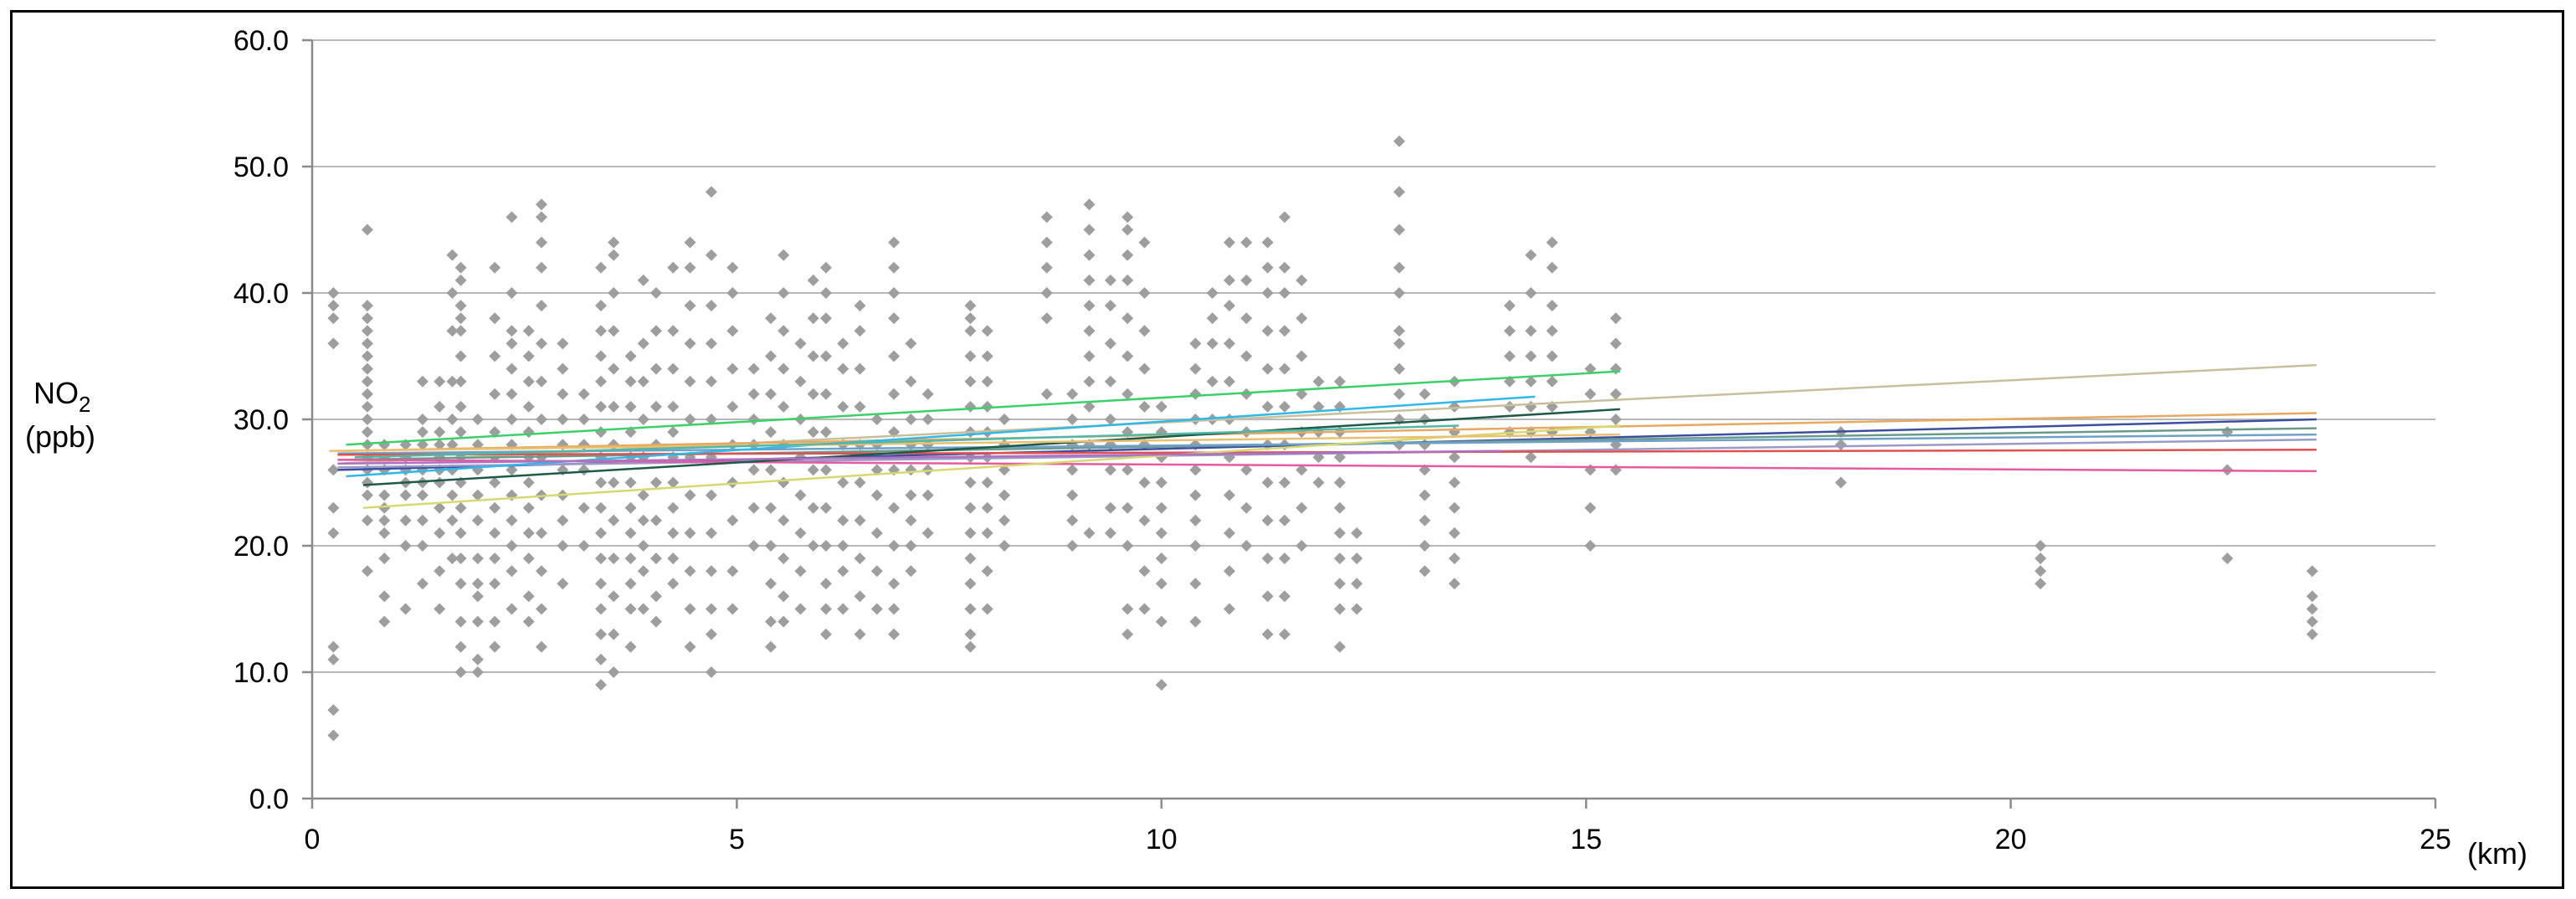 The width and height of the screenshot is (2576, 899). I want to click on x-tick-label: 15, so click(1586, 839).